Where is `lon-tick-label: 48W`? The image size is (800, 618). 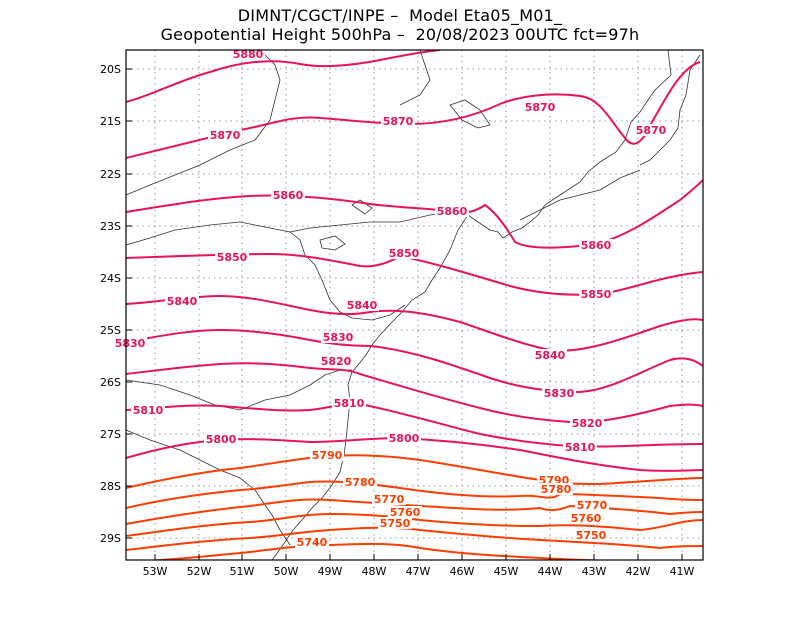 lon-tick-label: 48W is located at coordinates (374, 571).